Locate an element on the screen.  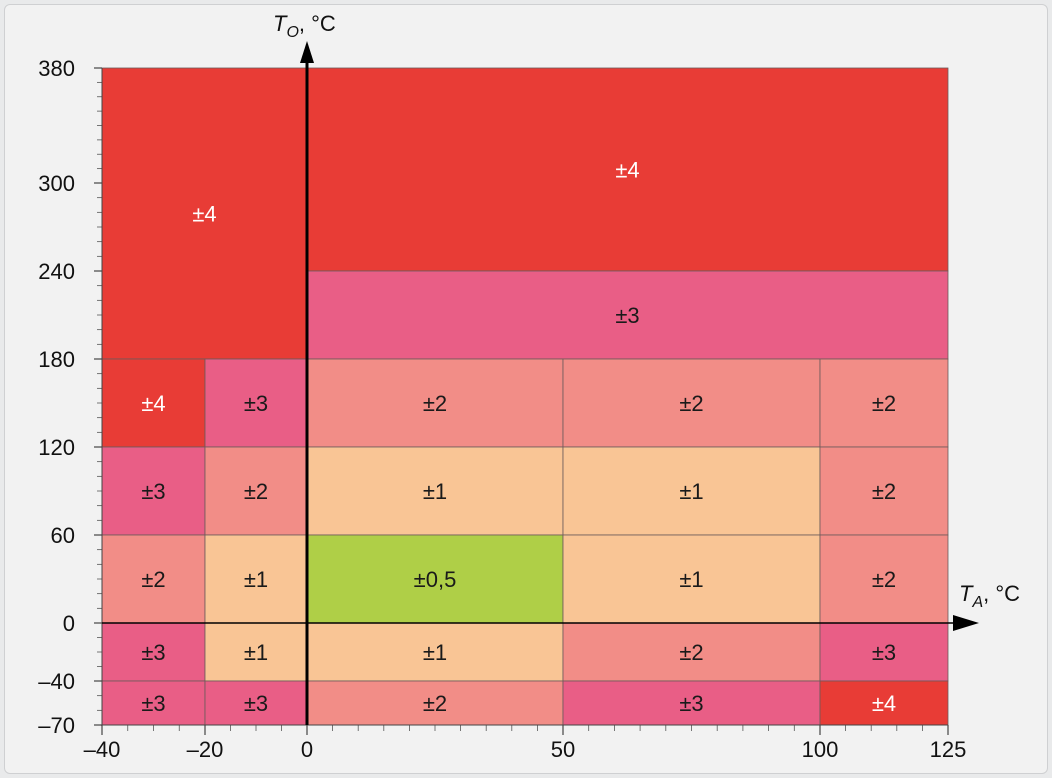
y-tick-label-6: 240 is located at coordinates (56, 271).